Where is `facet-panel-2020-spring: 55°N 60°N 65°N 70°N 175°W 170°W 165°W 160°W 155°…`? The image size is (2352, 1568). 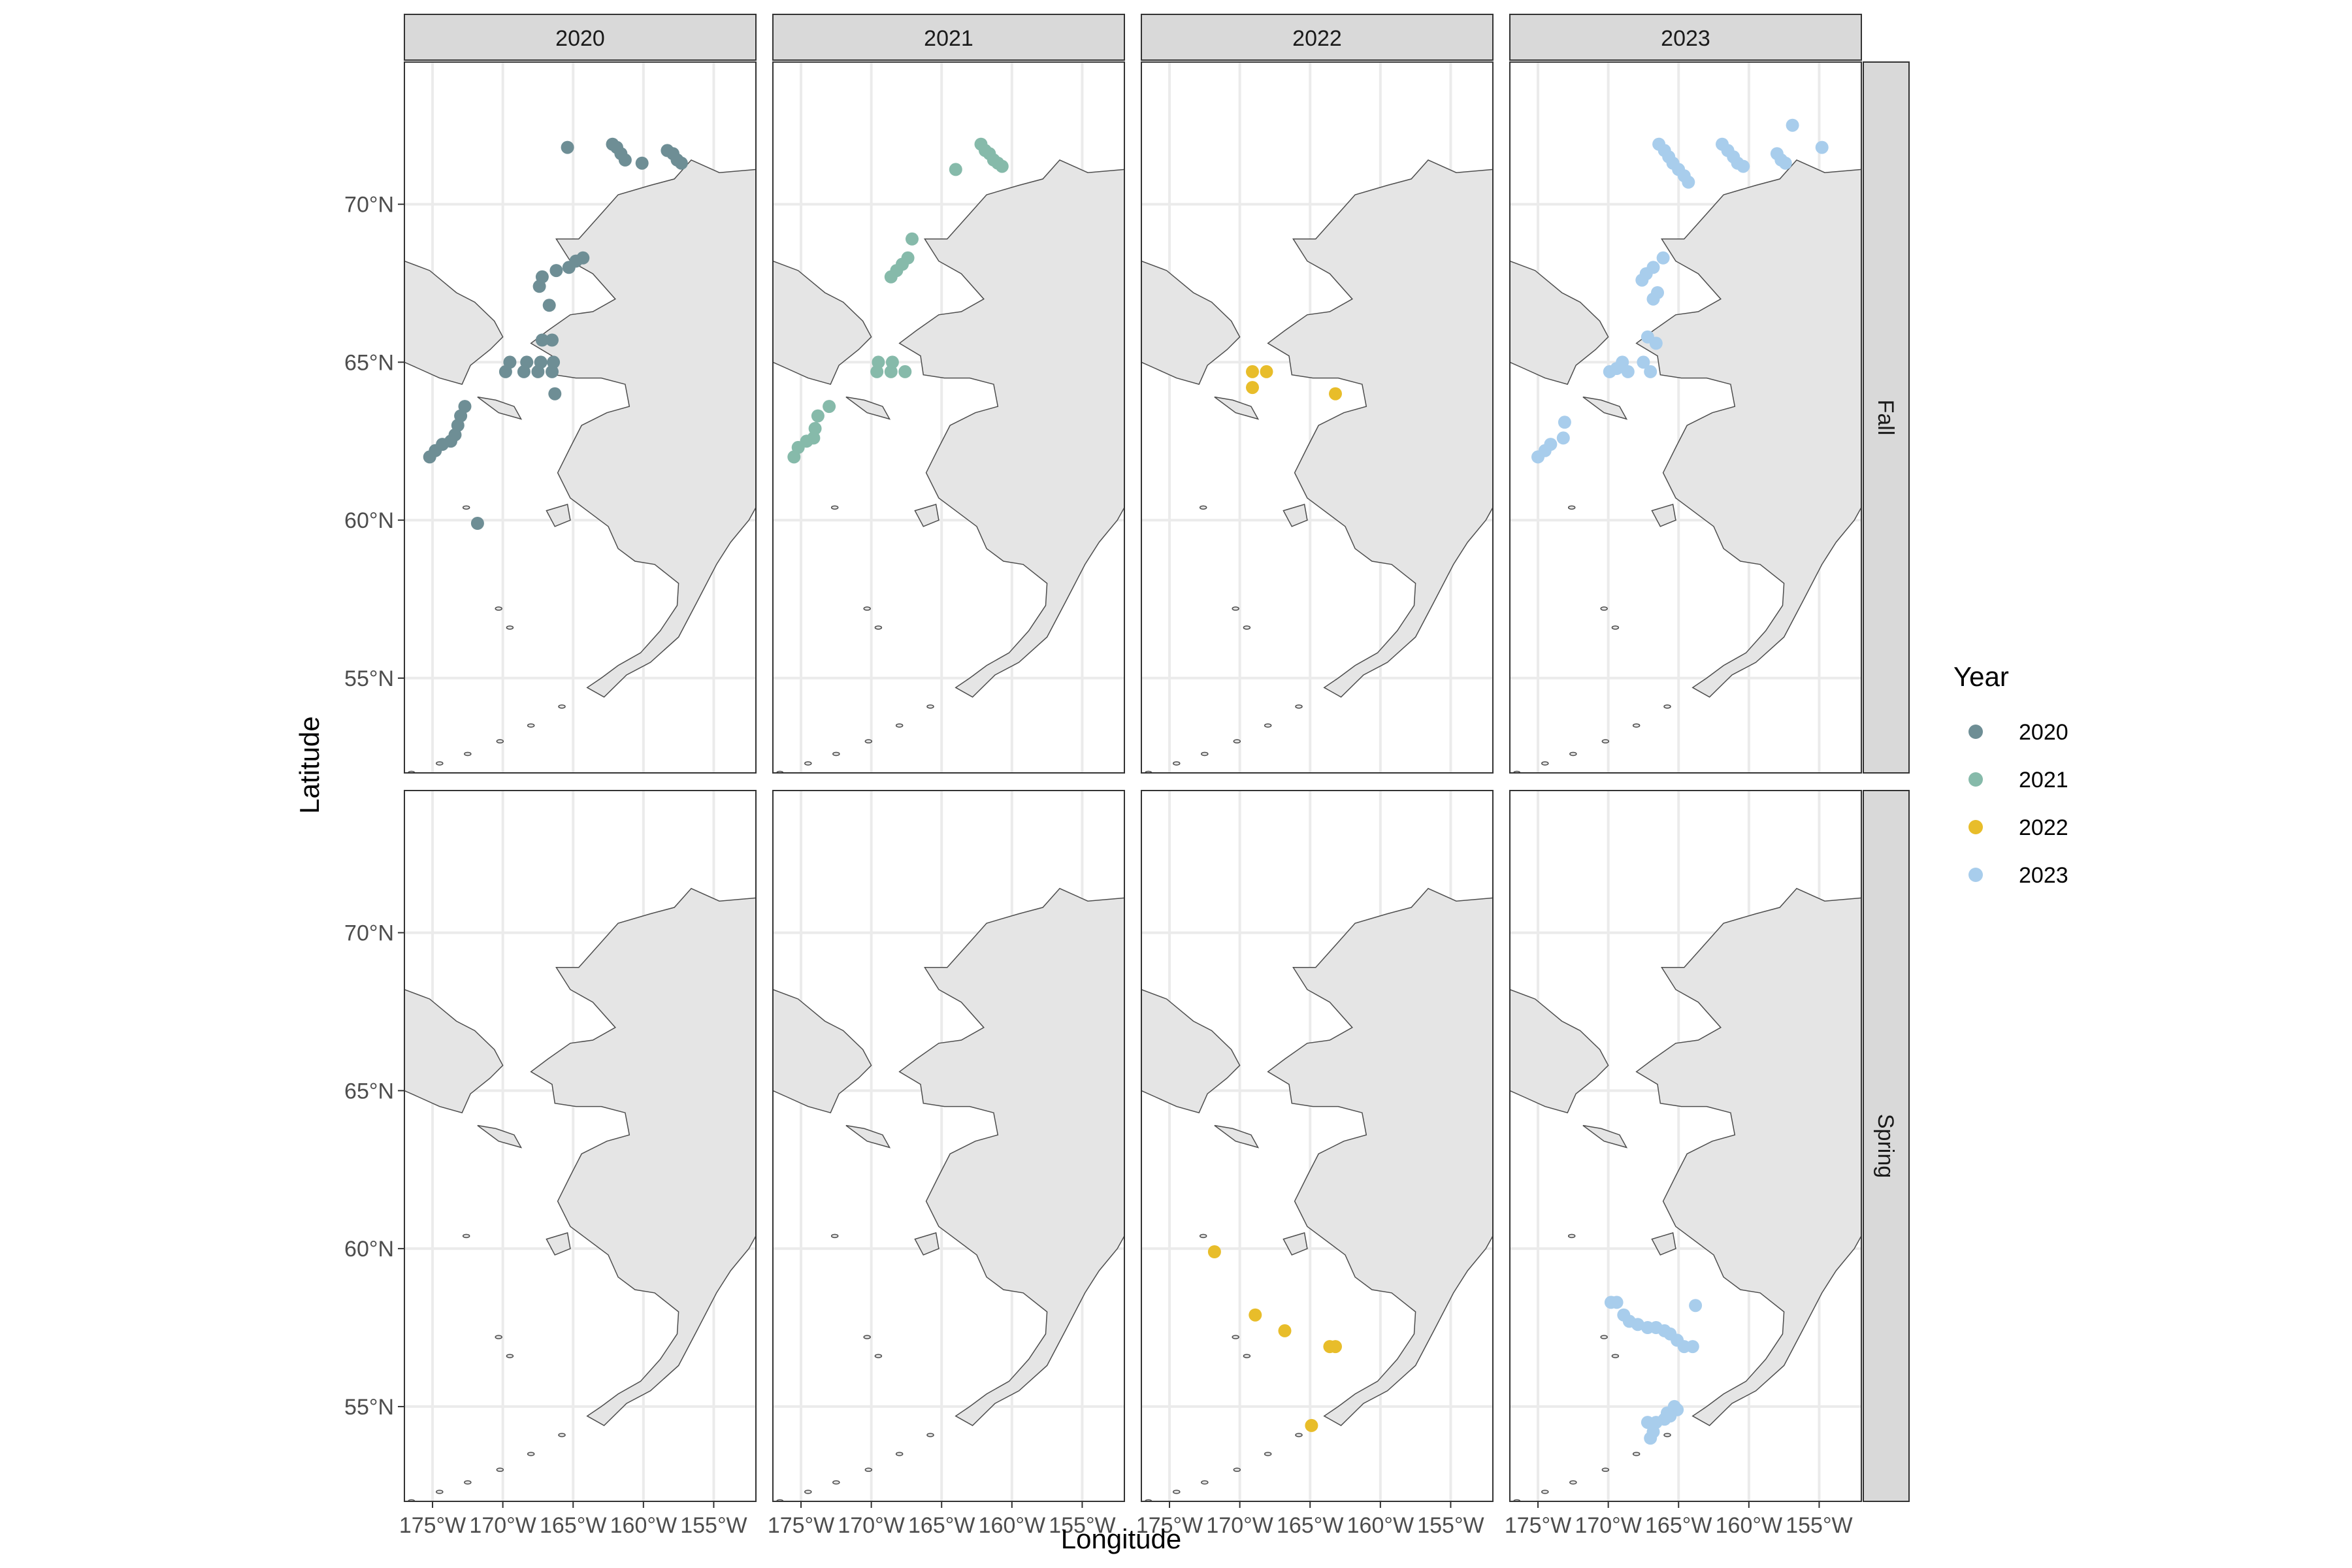 facet-panel-2020-spring: 55°N 60°N 65°N 70°N 175°W 170°W 165°W 160°W 155°… is located at coordinates (550, 1164).